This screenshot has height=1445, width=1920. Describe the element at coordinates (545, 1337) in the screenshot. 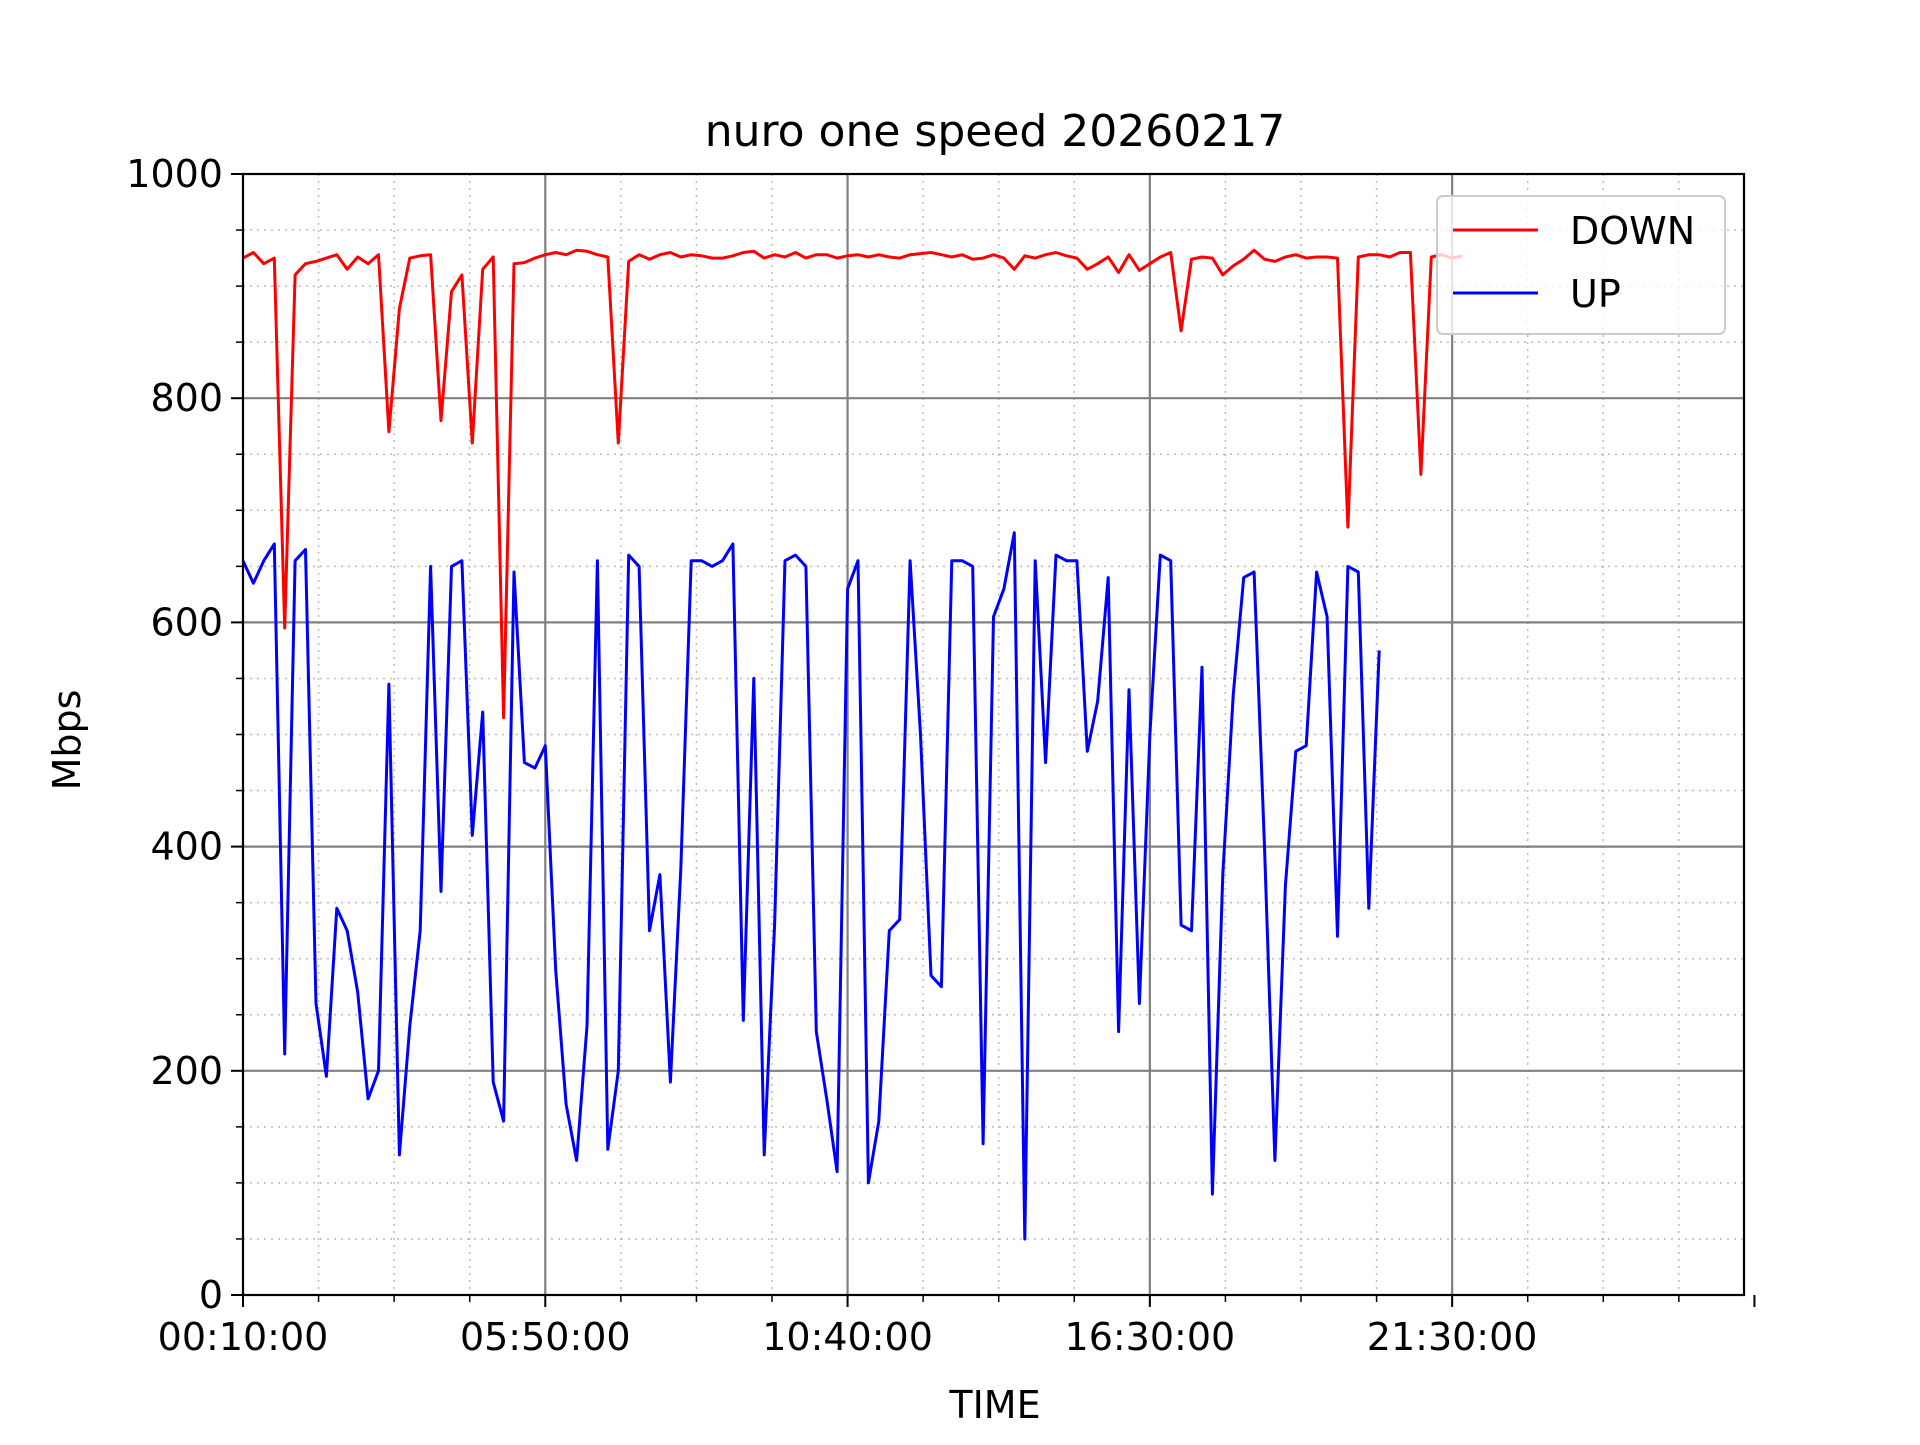

I see `x-tick-label: 05:50:00` at that location.